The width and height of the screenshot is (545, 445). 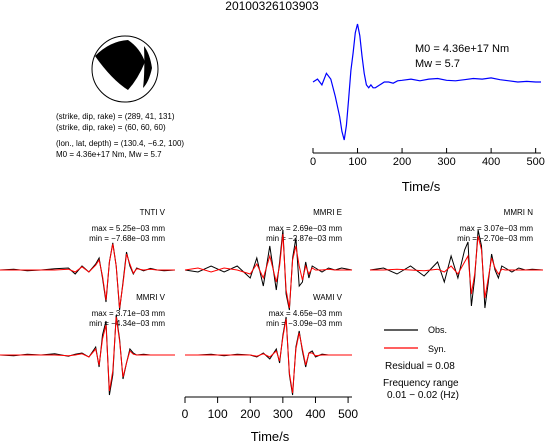 I want to click on waveform-tick-label: 500, so click(x=348, y=414).